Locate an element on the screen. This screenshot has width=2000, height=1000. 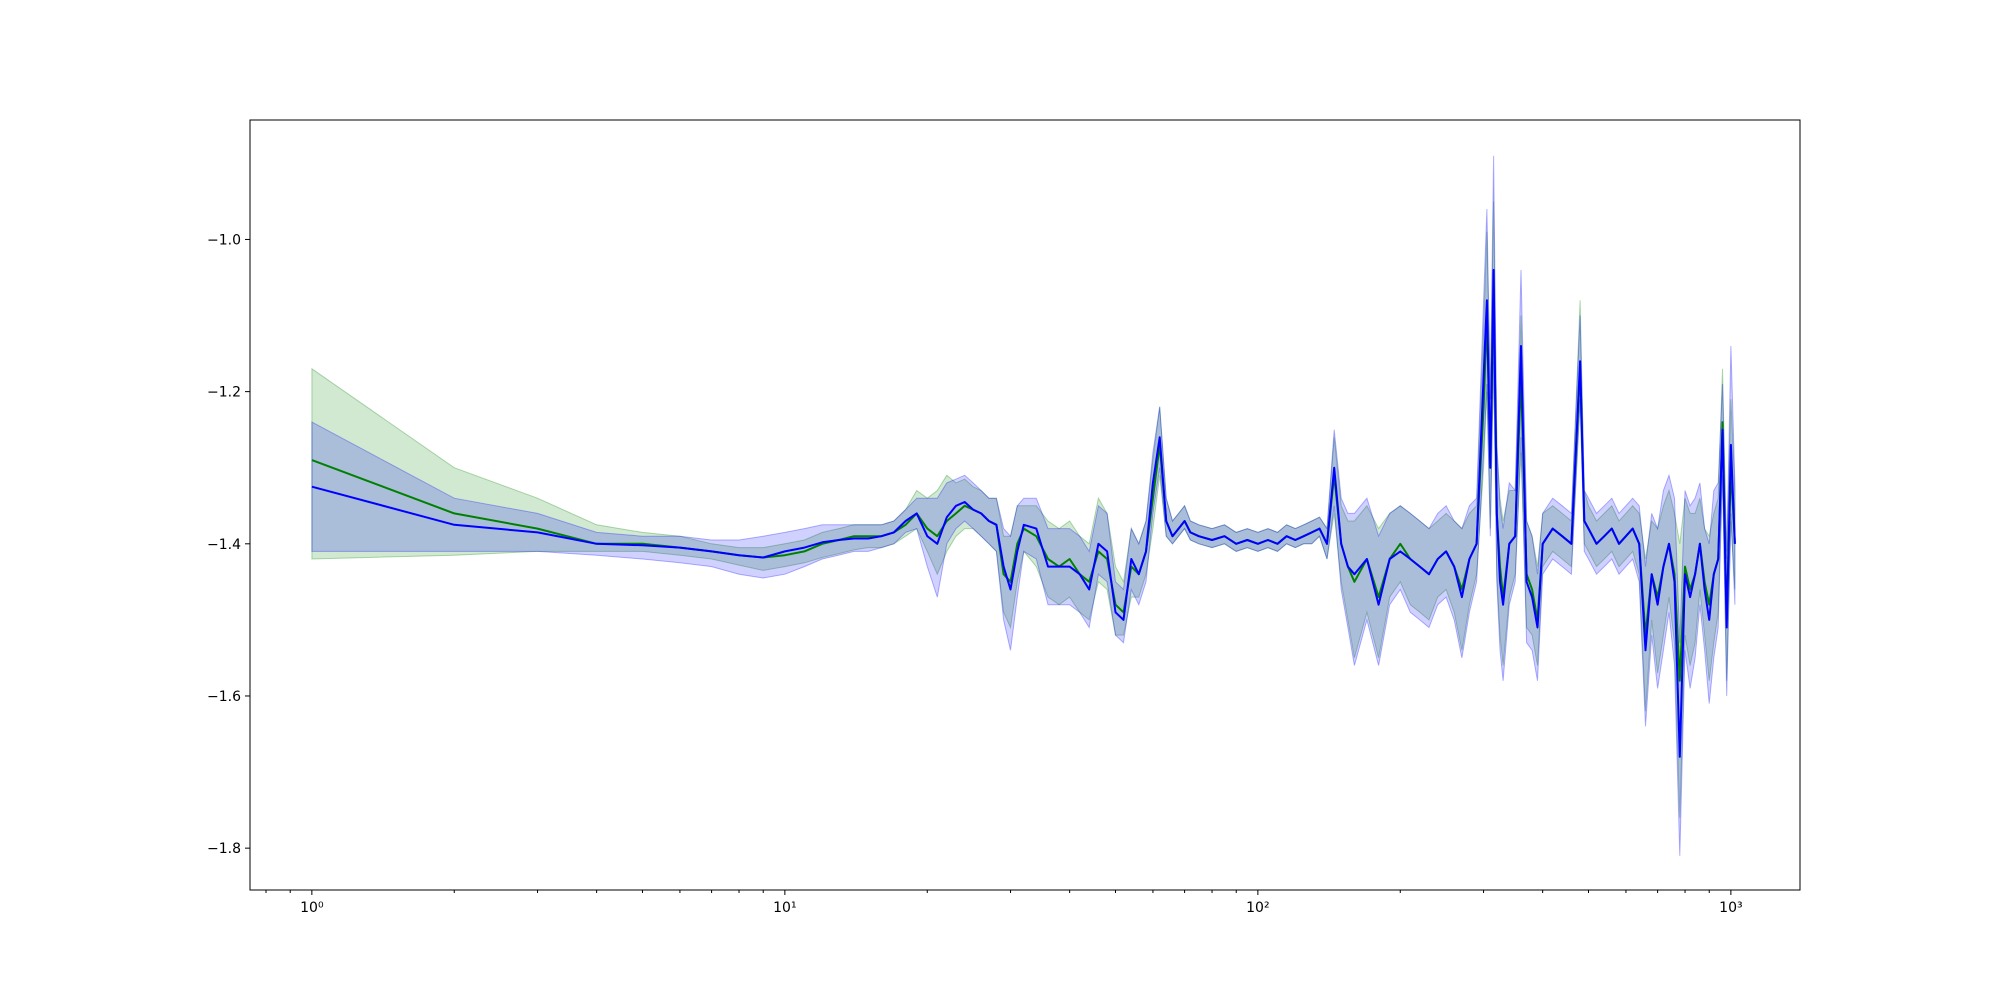
y-axis-ticks: −1.0 −1.2 −1.4 −1.6 −1.8 is located at coordinates (228, 544).